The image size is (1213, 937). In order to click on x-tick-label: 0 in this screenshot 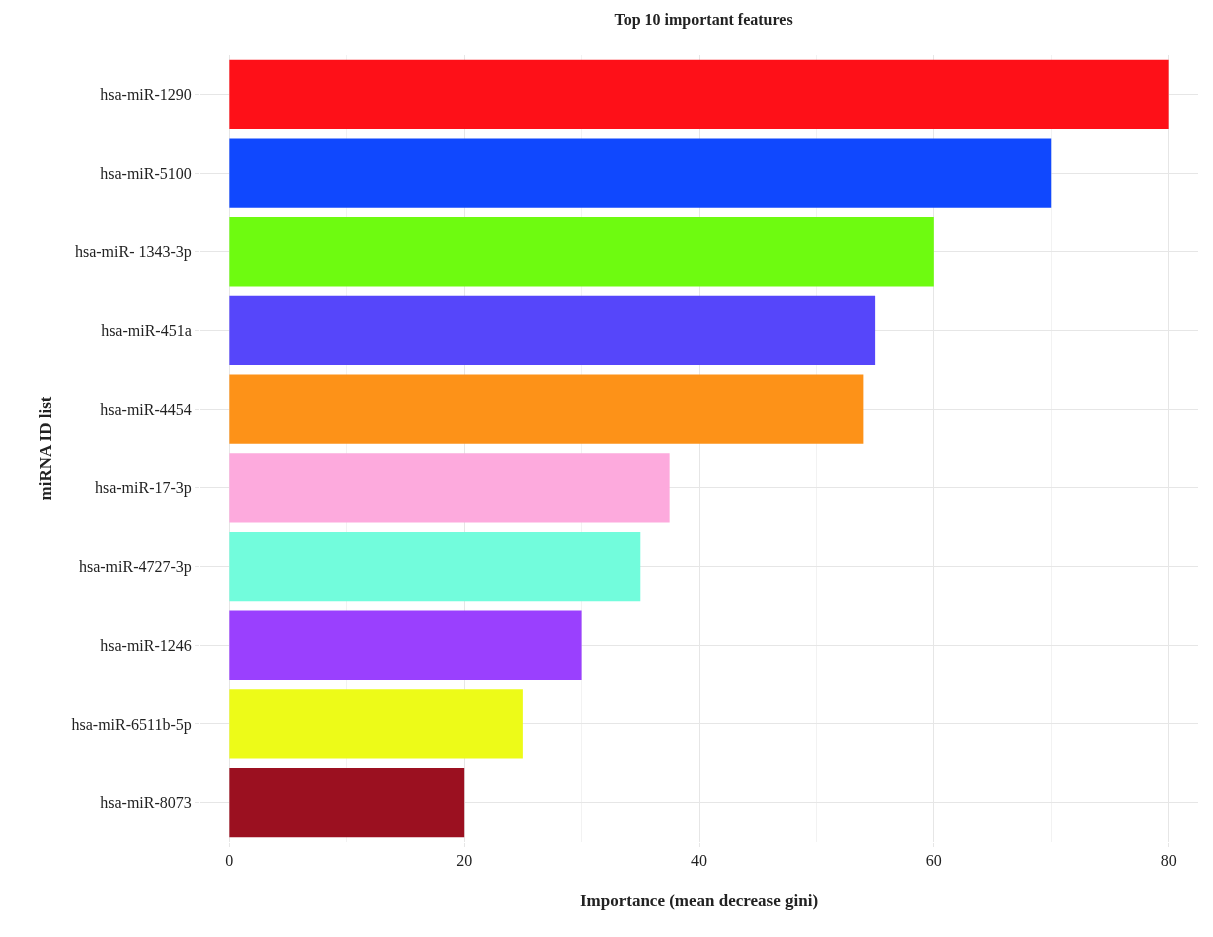, I will do `click(229, 861)`.